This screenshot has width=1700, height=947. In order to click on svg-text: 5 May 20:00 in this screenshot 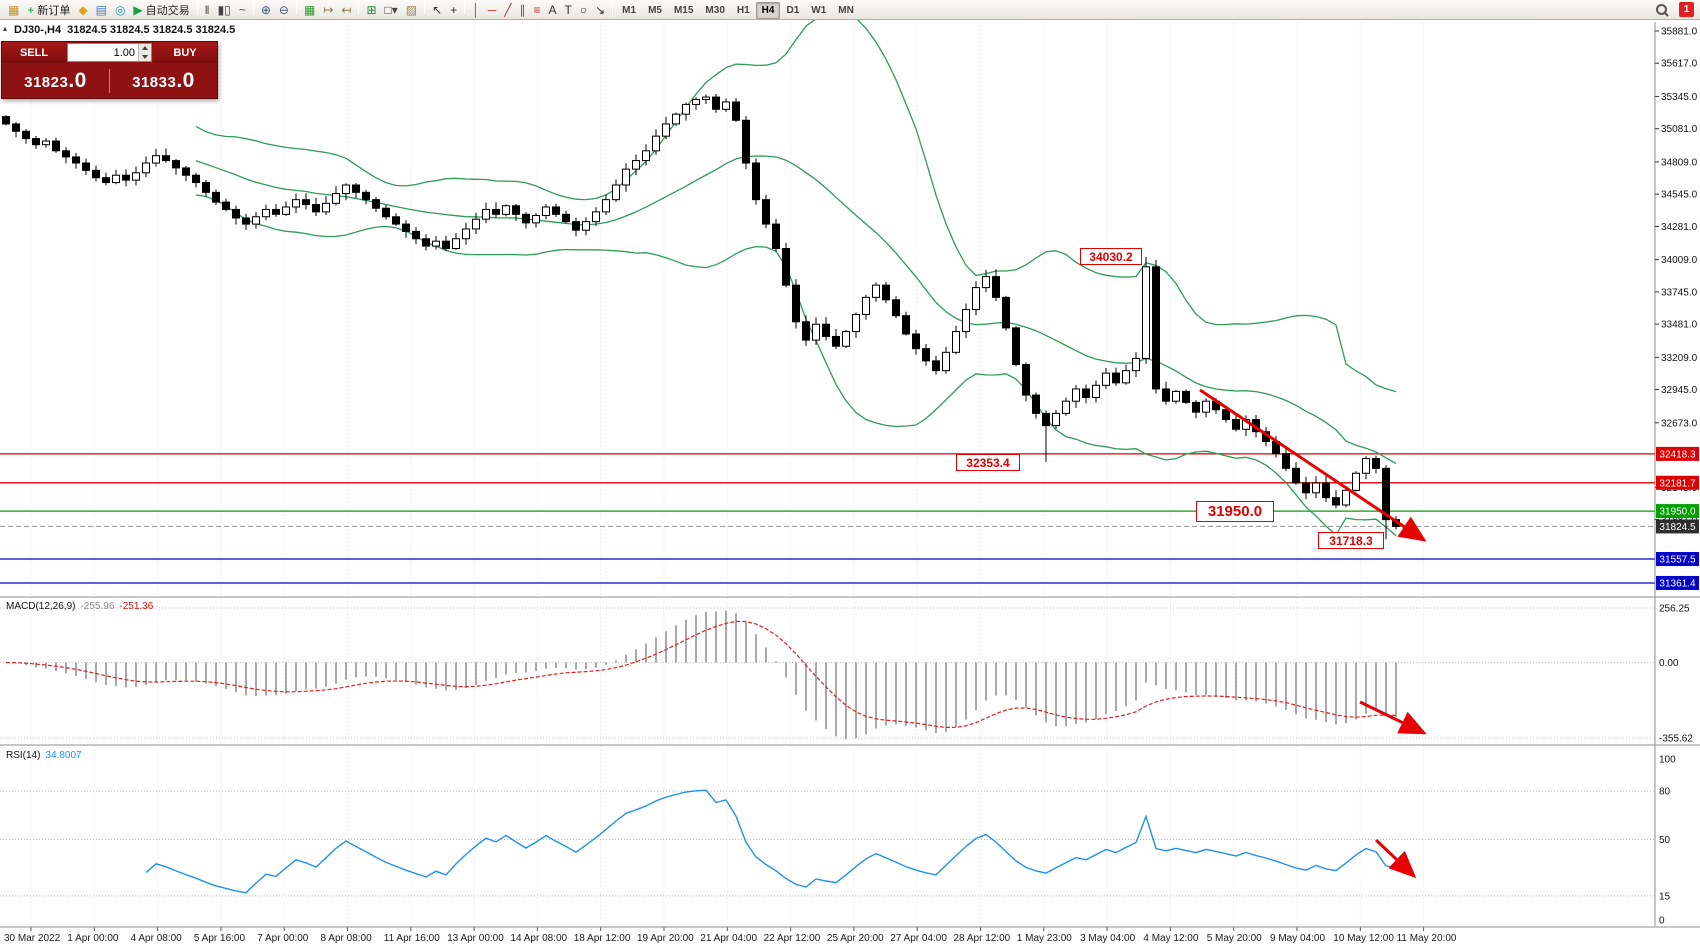, I will do `click(1234, 938)`.